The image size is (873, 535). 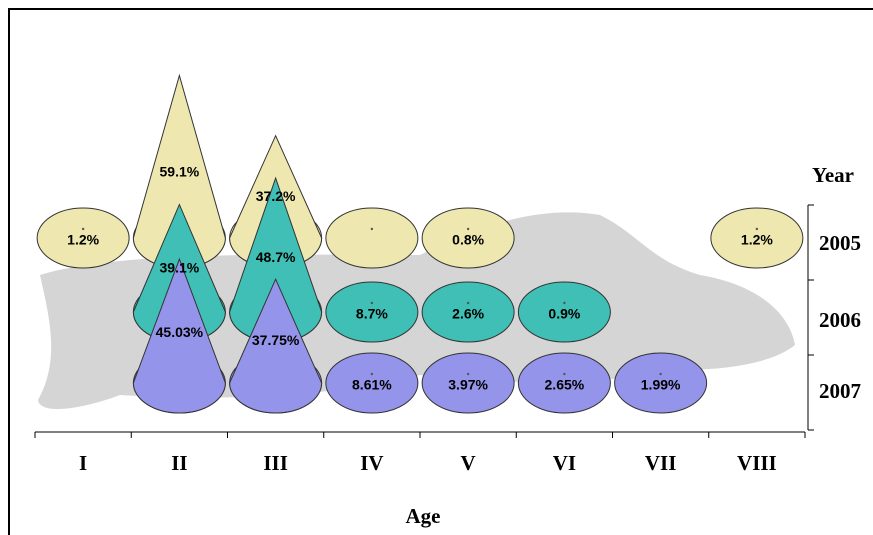 What do you see at coordinates (179, 463) in the screenshot?
I see `x-tick-label: II` at bounding box center [179, 463].